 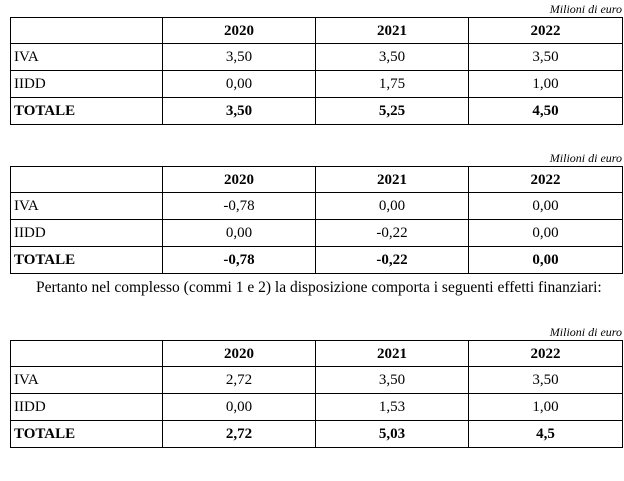 What do you see at coordinates (545, 434) in the screenshot?
I see `value-cell: 4,5` at bounding box center [545, 434].